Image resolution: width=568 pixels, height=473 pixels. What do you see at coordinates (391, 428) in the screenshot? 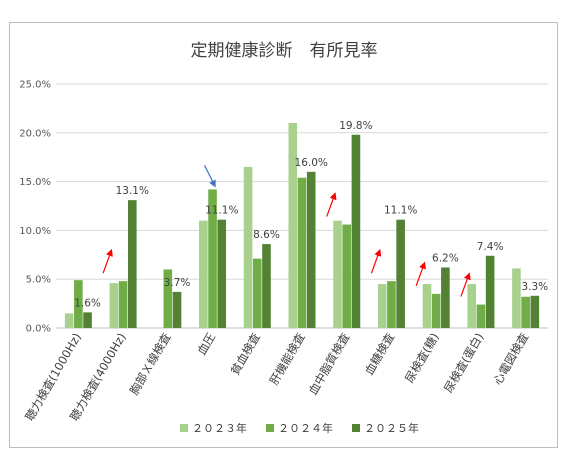
I see `legend-label: ２０２５年` at bounding box center [391, 428].